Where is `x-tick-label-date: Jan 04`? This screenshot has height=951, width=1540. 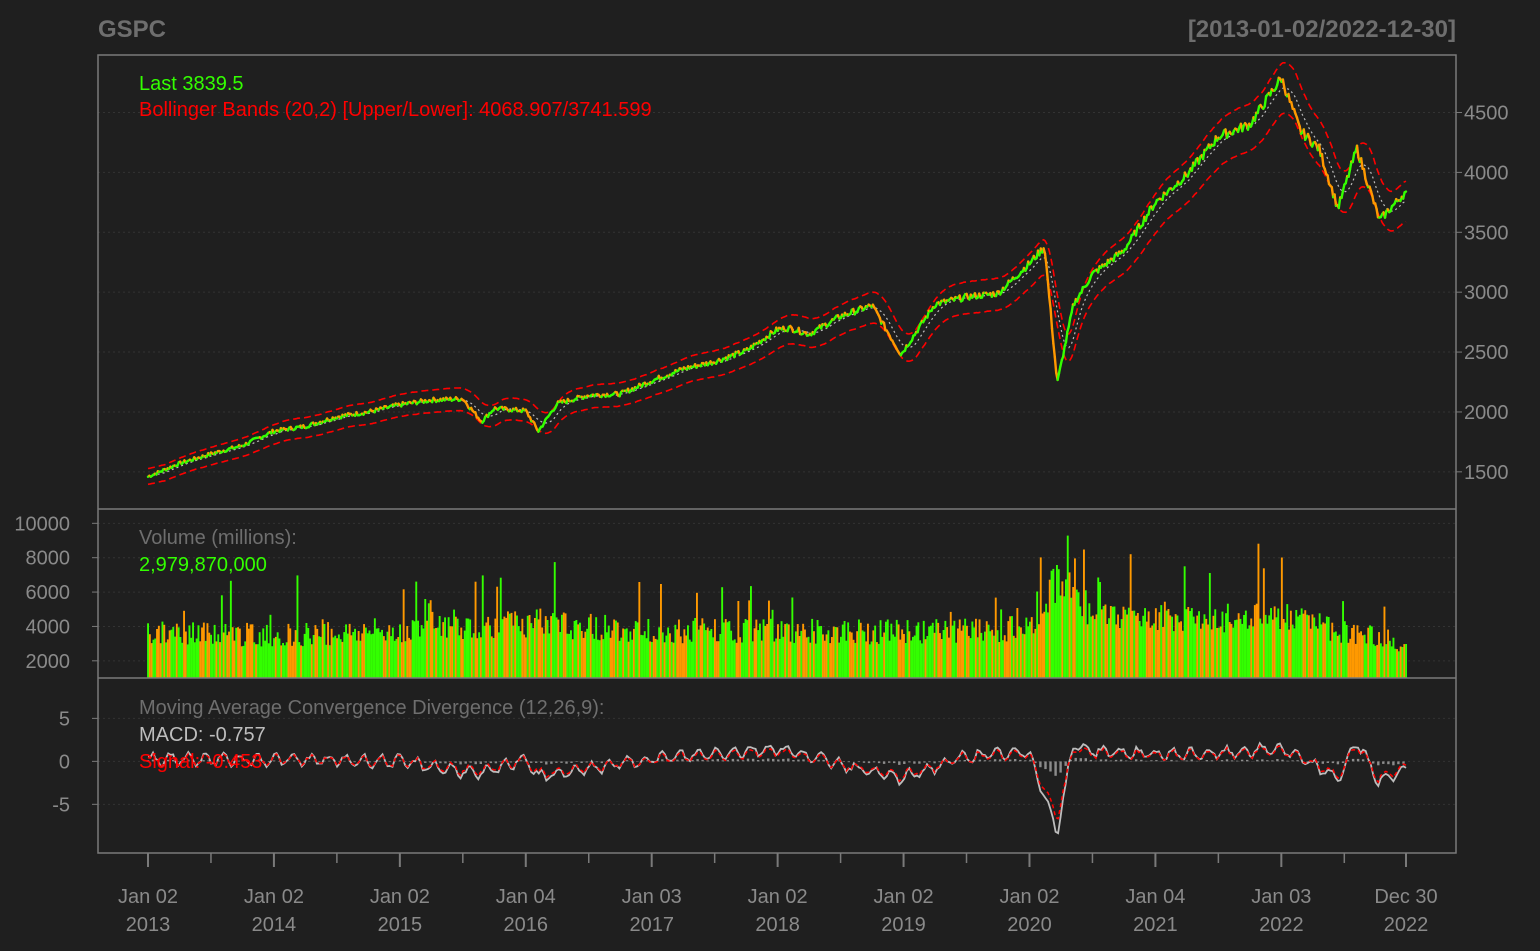
x-tick-label-date: Jan 04 is located at coordinates (1155, 897).